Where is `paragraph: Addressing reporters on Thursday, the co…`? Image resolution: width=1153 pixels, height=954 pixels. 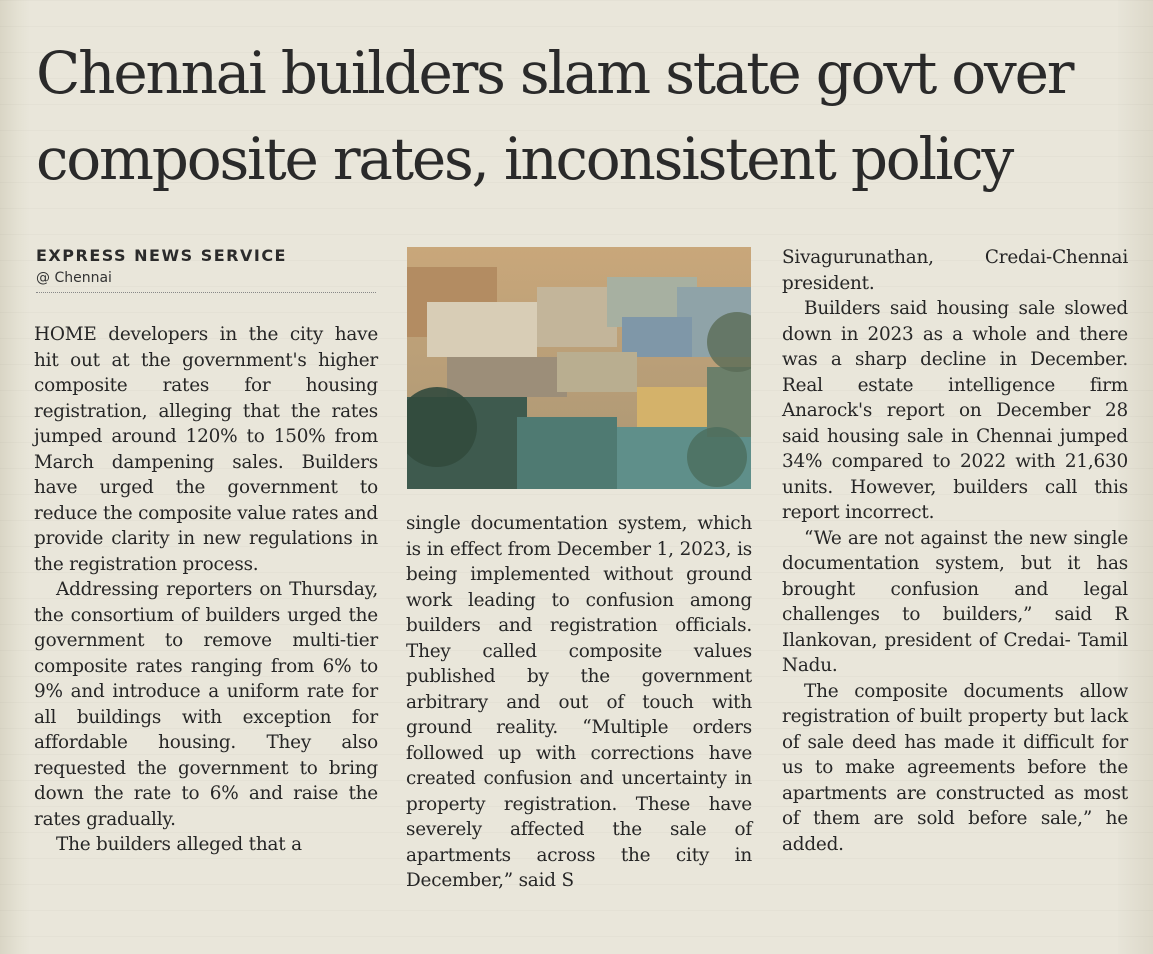
paragraph: Addressing reporters on Thursday, the co… is located at coordinates (206, 704).